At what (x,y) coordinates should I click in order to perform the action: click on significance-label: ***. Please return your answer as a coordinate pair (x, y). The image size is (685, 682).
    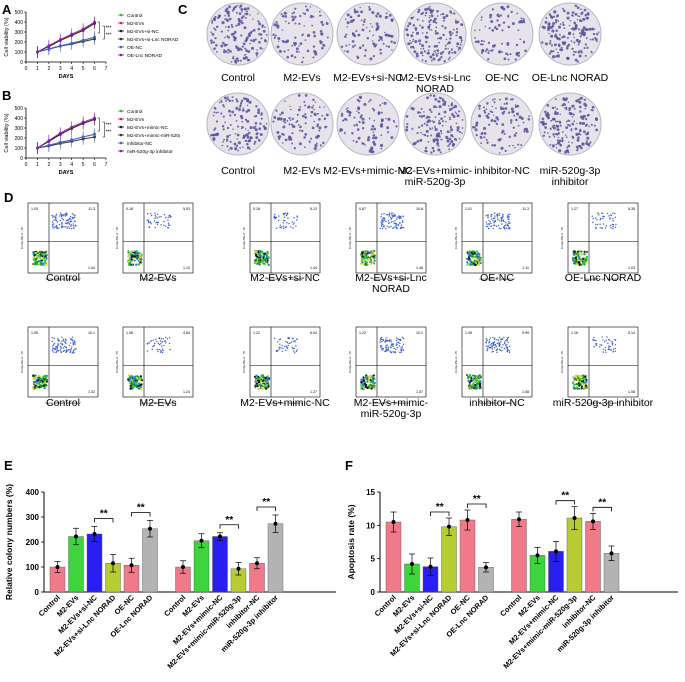
    Looking at the image, I should click on (109, 126).